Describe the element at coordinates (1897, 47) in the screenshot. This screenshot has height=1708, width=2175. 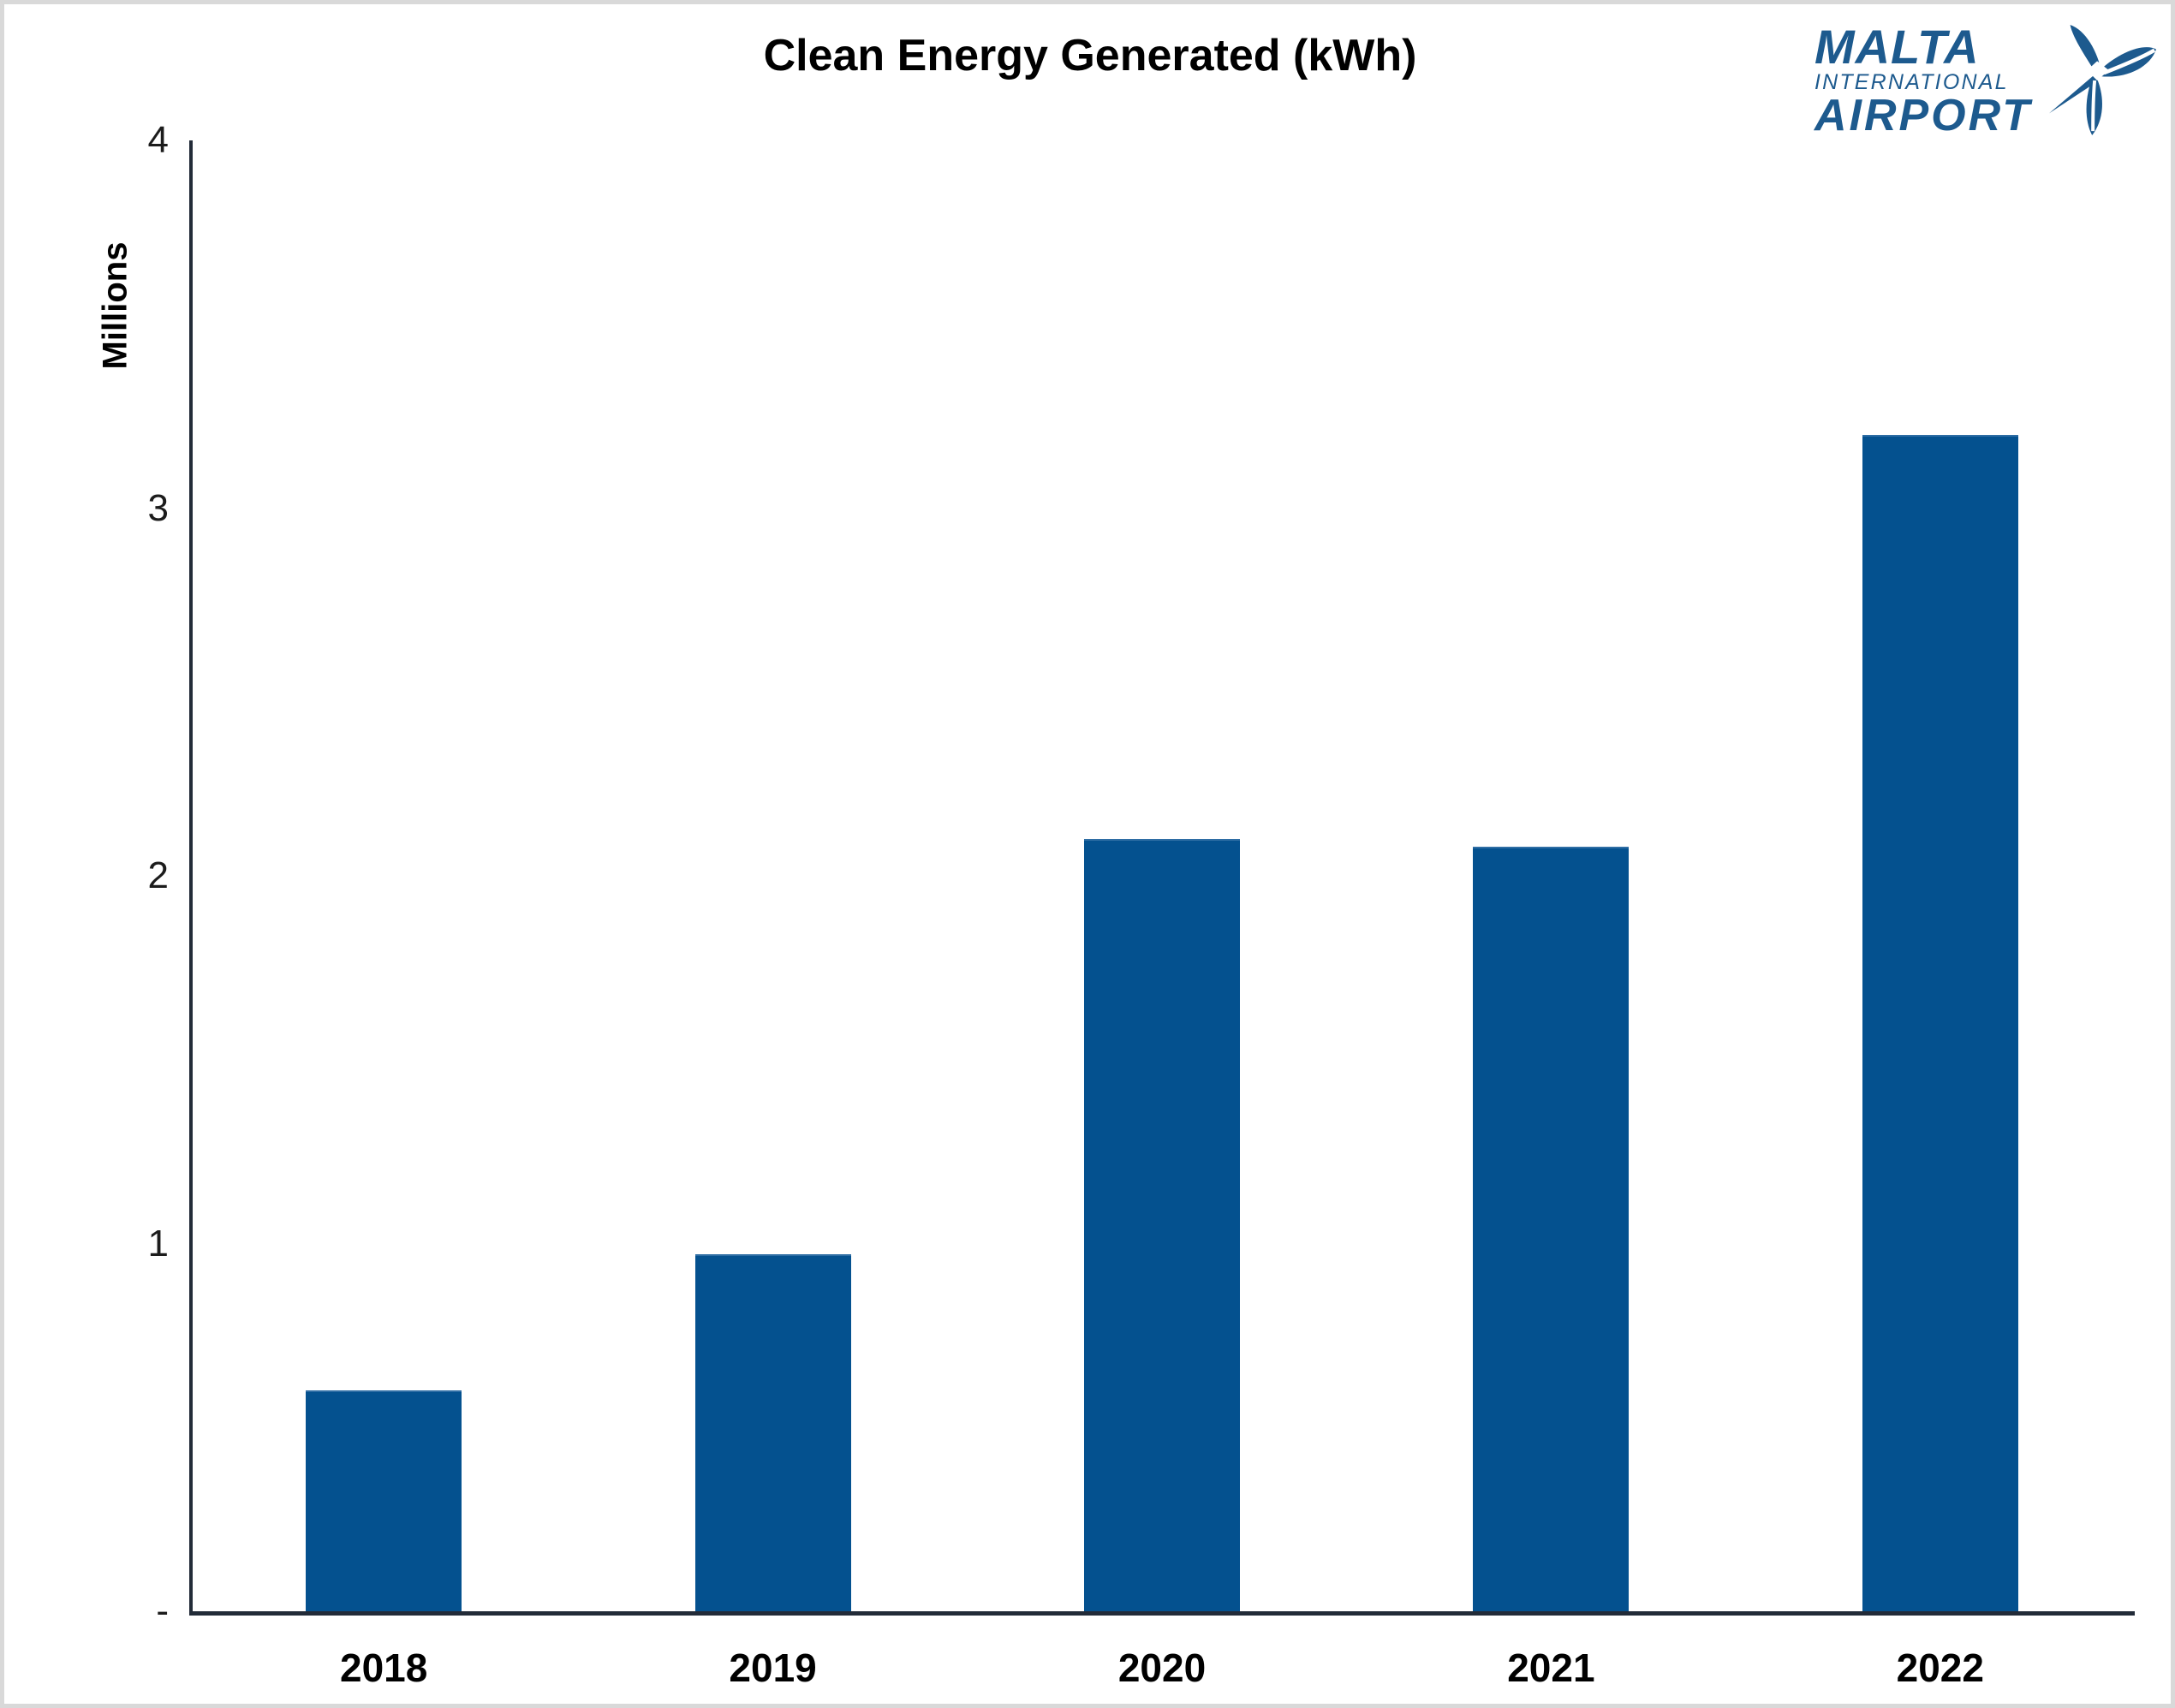
I see `logo-line-malta: MALTA` at that location.